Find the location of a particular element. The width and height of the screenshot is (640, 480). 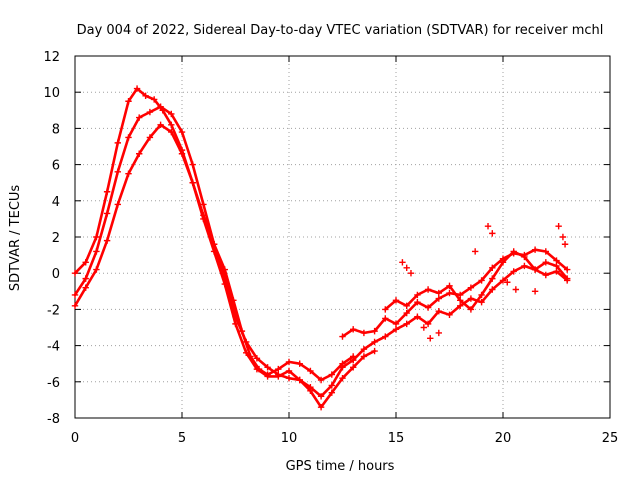

x-axis-label: GPS time / hours is located at coordinates (340, 466).